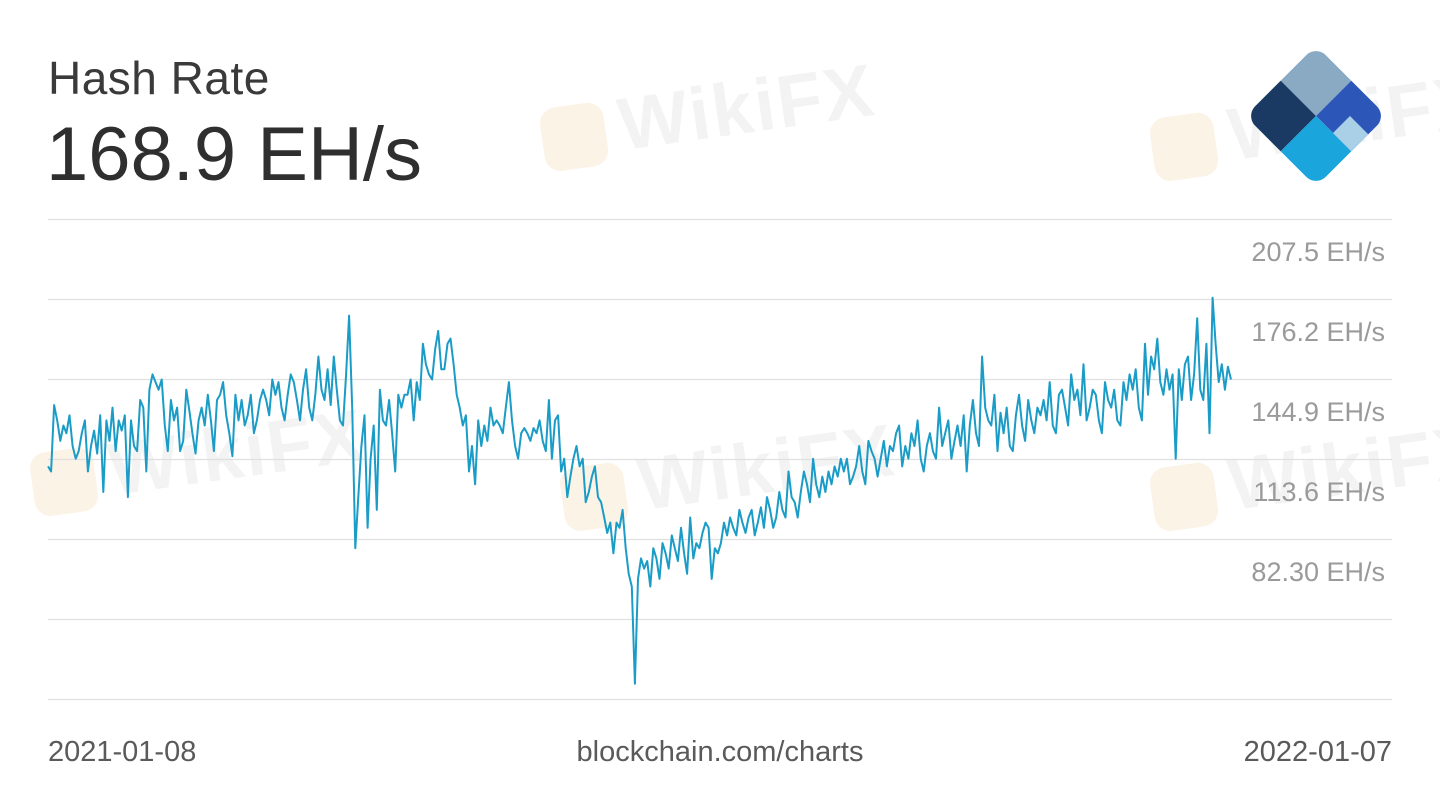  I want to click on y-tick-label: 144.9 EH/s, so click(1318, 412).